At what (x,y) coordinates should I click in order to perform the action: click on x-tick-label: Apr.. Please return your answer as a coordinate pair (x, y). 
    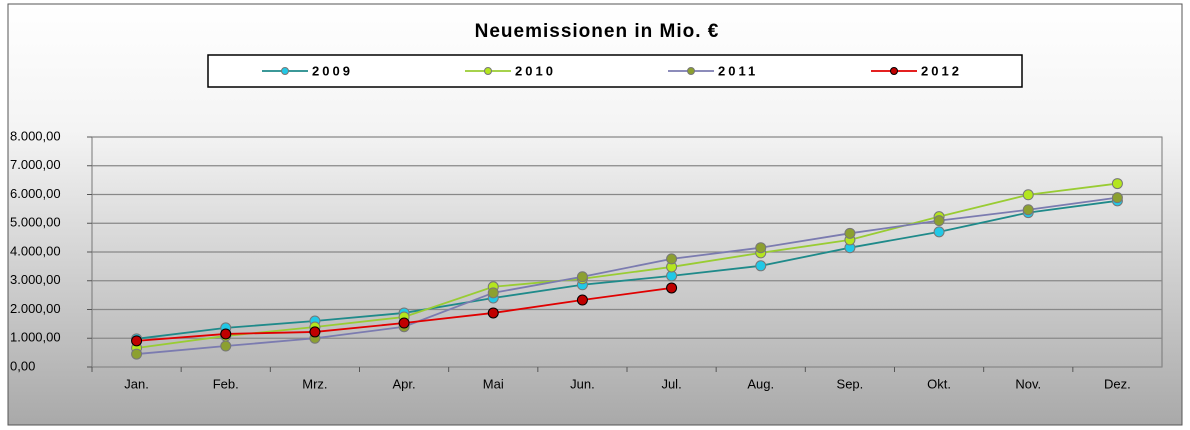
    Looking at the image, I should click on (404, 383).